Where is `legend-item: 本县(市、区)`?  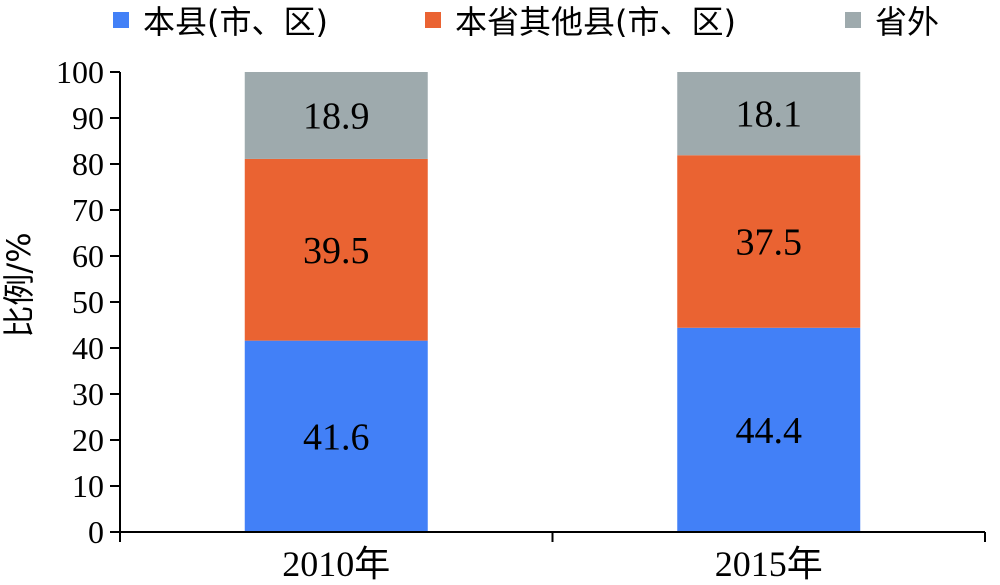 legend-item: 本县(市、区) is located at coordinates (220, 22).